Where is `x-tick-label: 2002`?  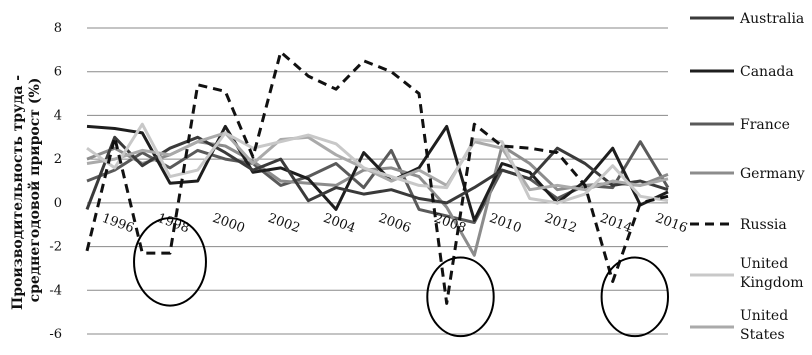
x-tick-label: 2002 is located at coordinates (284, 223).